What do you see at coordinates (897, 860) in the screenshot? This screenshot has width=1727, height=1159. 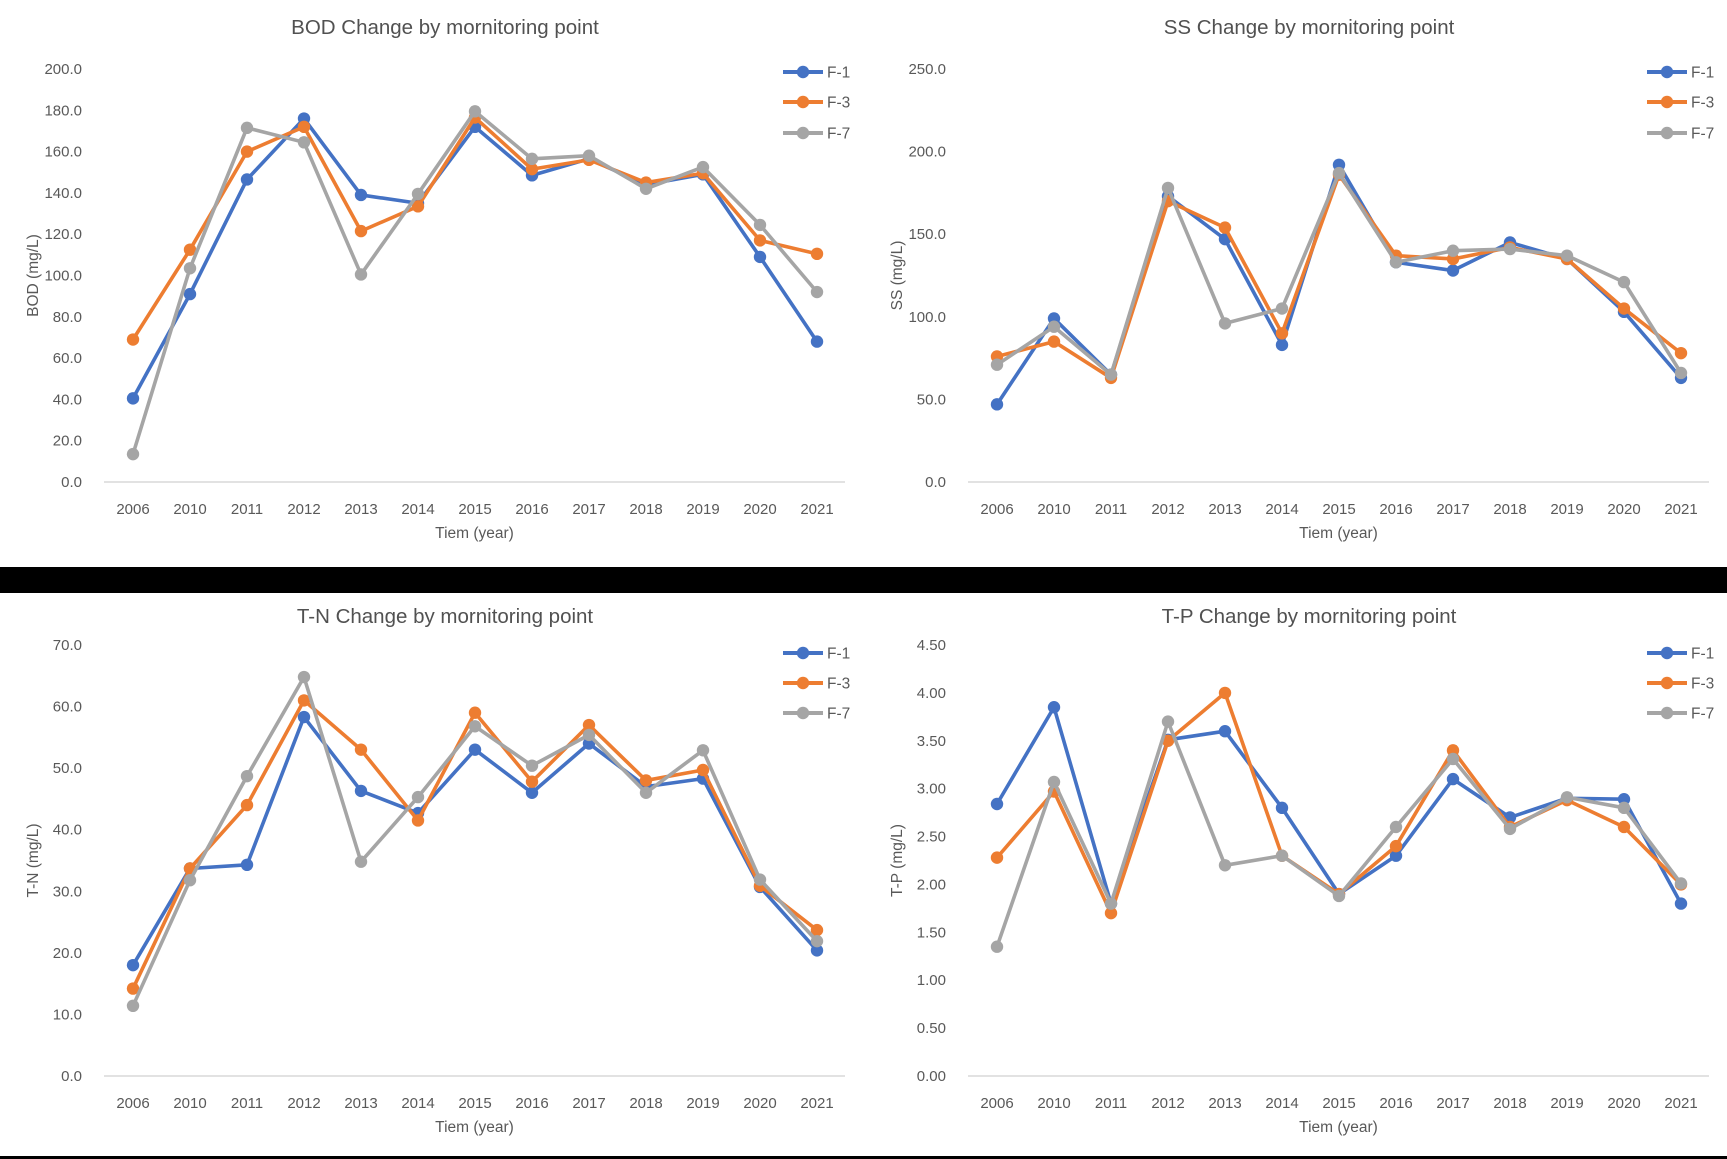 I see `y-axis-title: T-P (mg/L)` at bounding box center [897, 860].